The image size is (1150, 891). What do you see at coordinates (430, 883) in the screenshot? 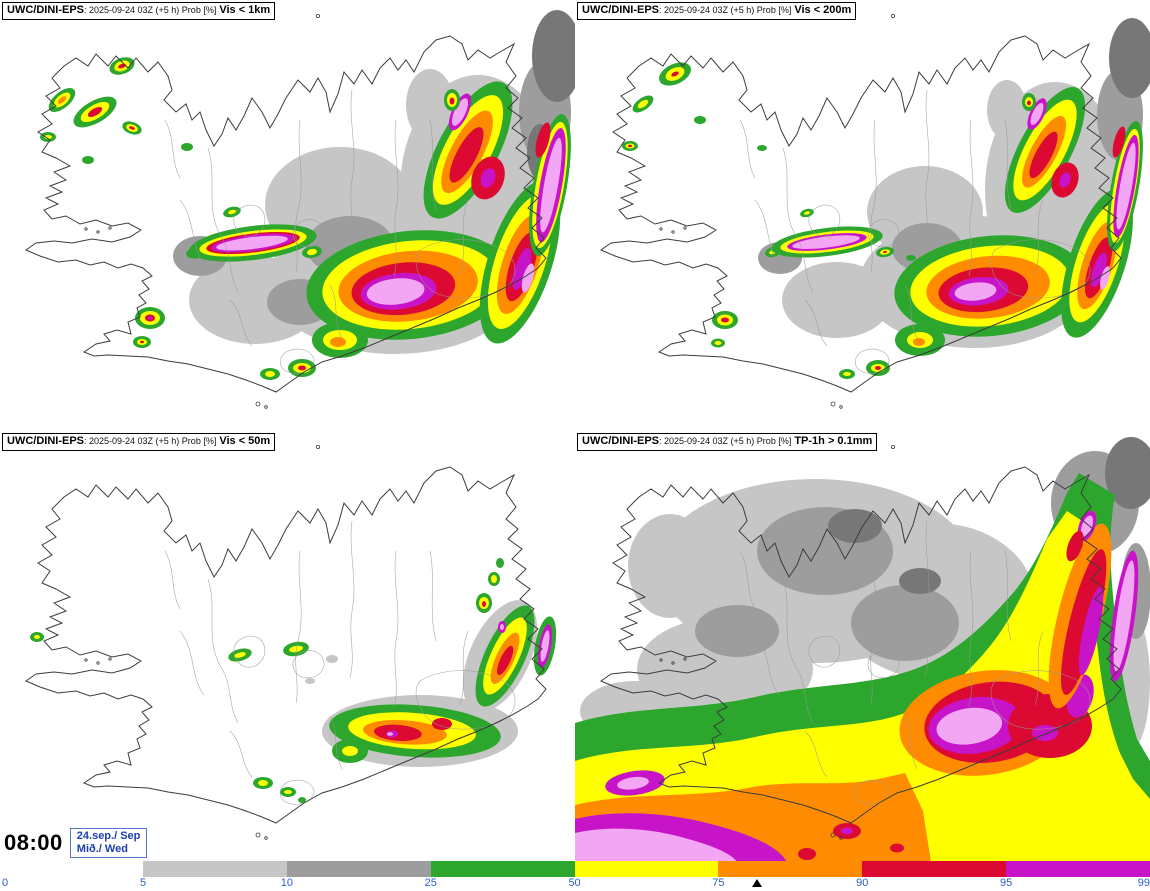
I see `colorbar-tick-25: 25` at bounding box center [430, 883].